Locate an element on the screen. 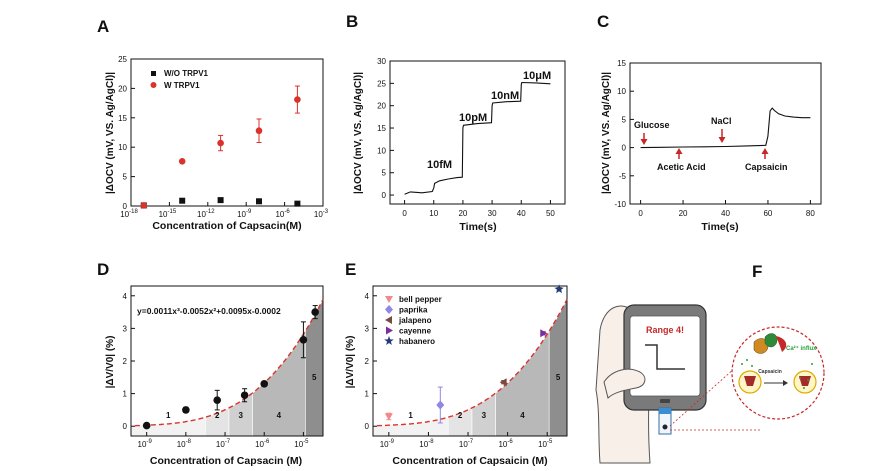 This screenshot has height=471, width=890. legend-label-cayenne: cayenne is located at coordinates (415, 331).